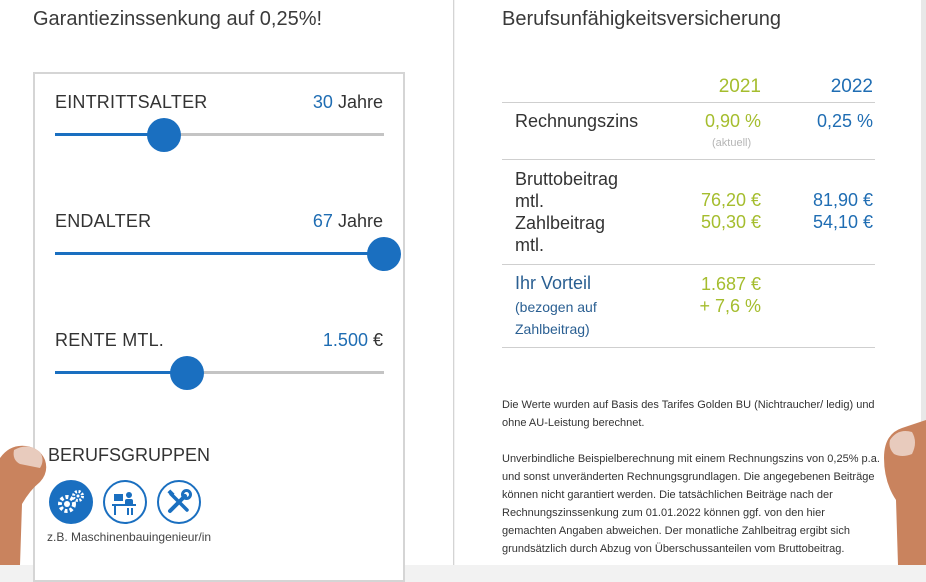 The image size is (926, 582). I want to click on current-note: (aktuell), so click(732, 143).